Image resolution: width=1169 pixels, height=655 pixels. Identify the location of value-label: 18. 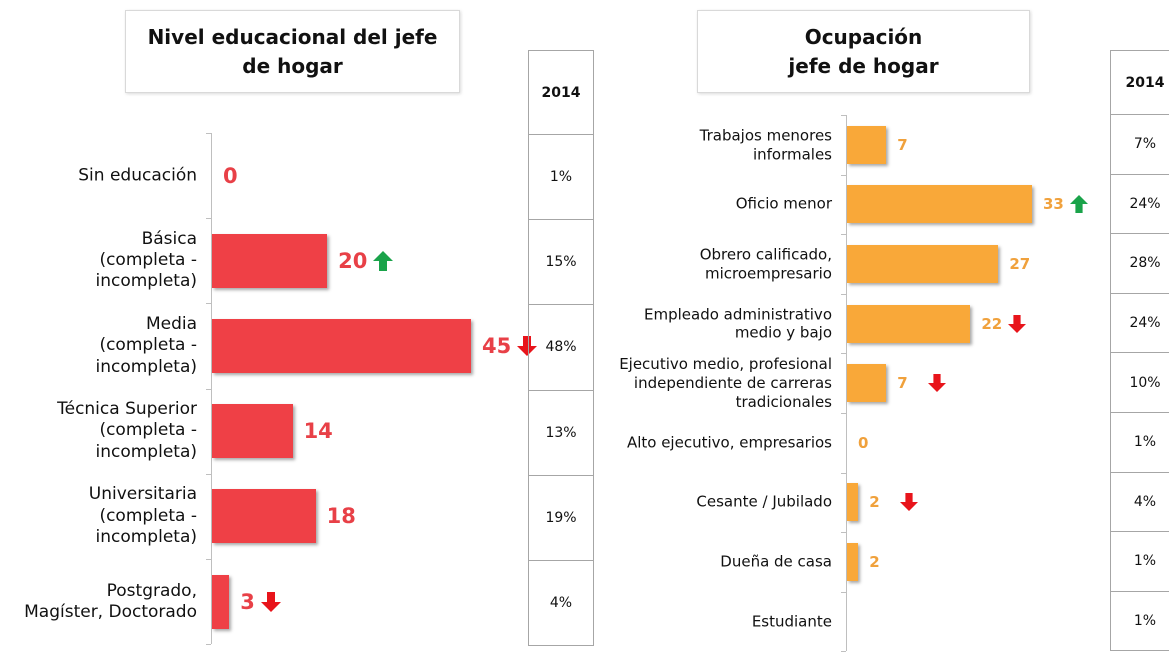
(341, 516).